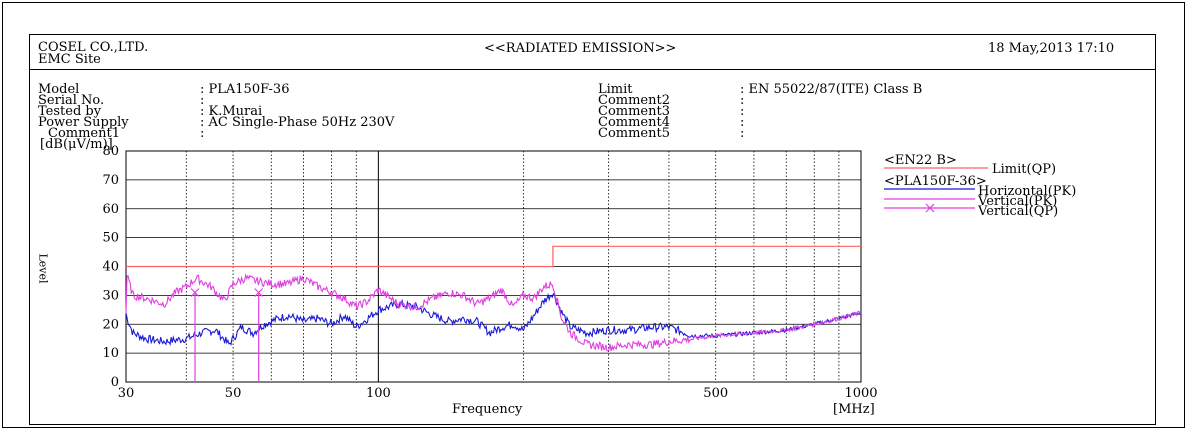 The width and height of the screenshot is (1189, 432). I want to click on x-tick-label: 100, so click(378, 393).